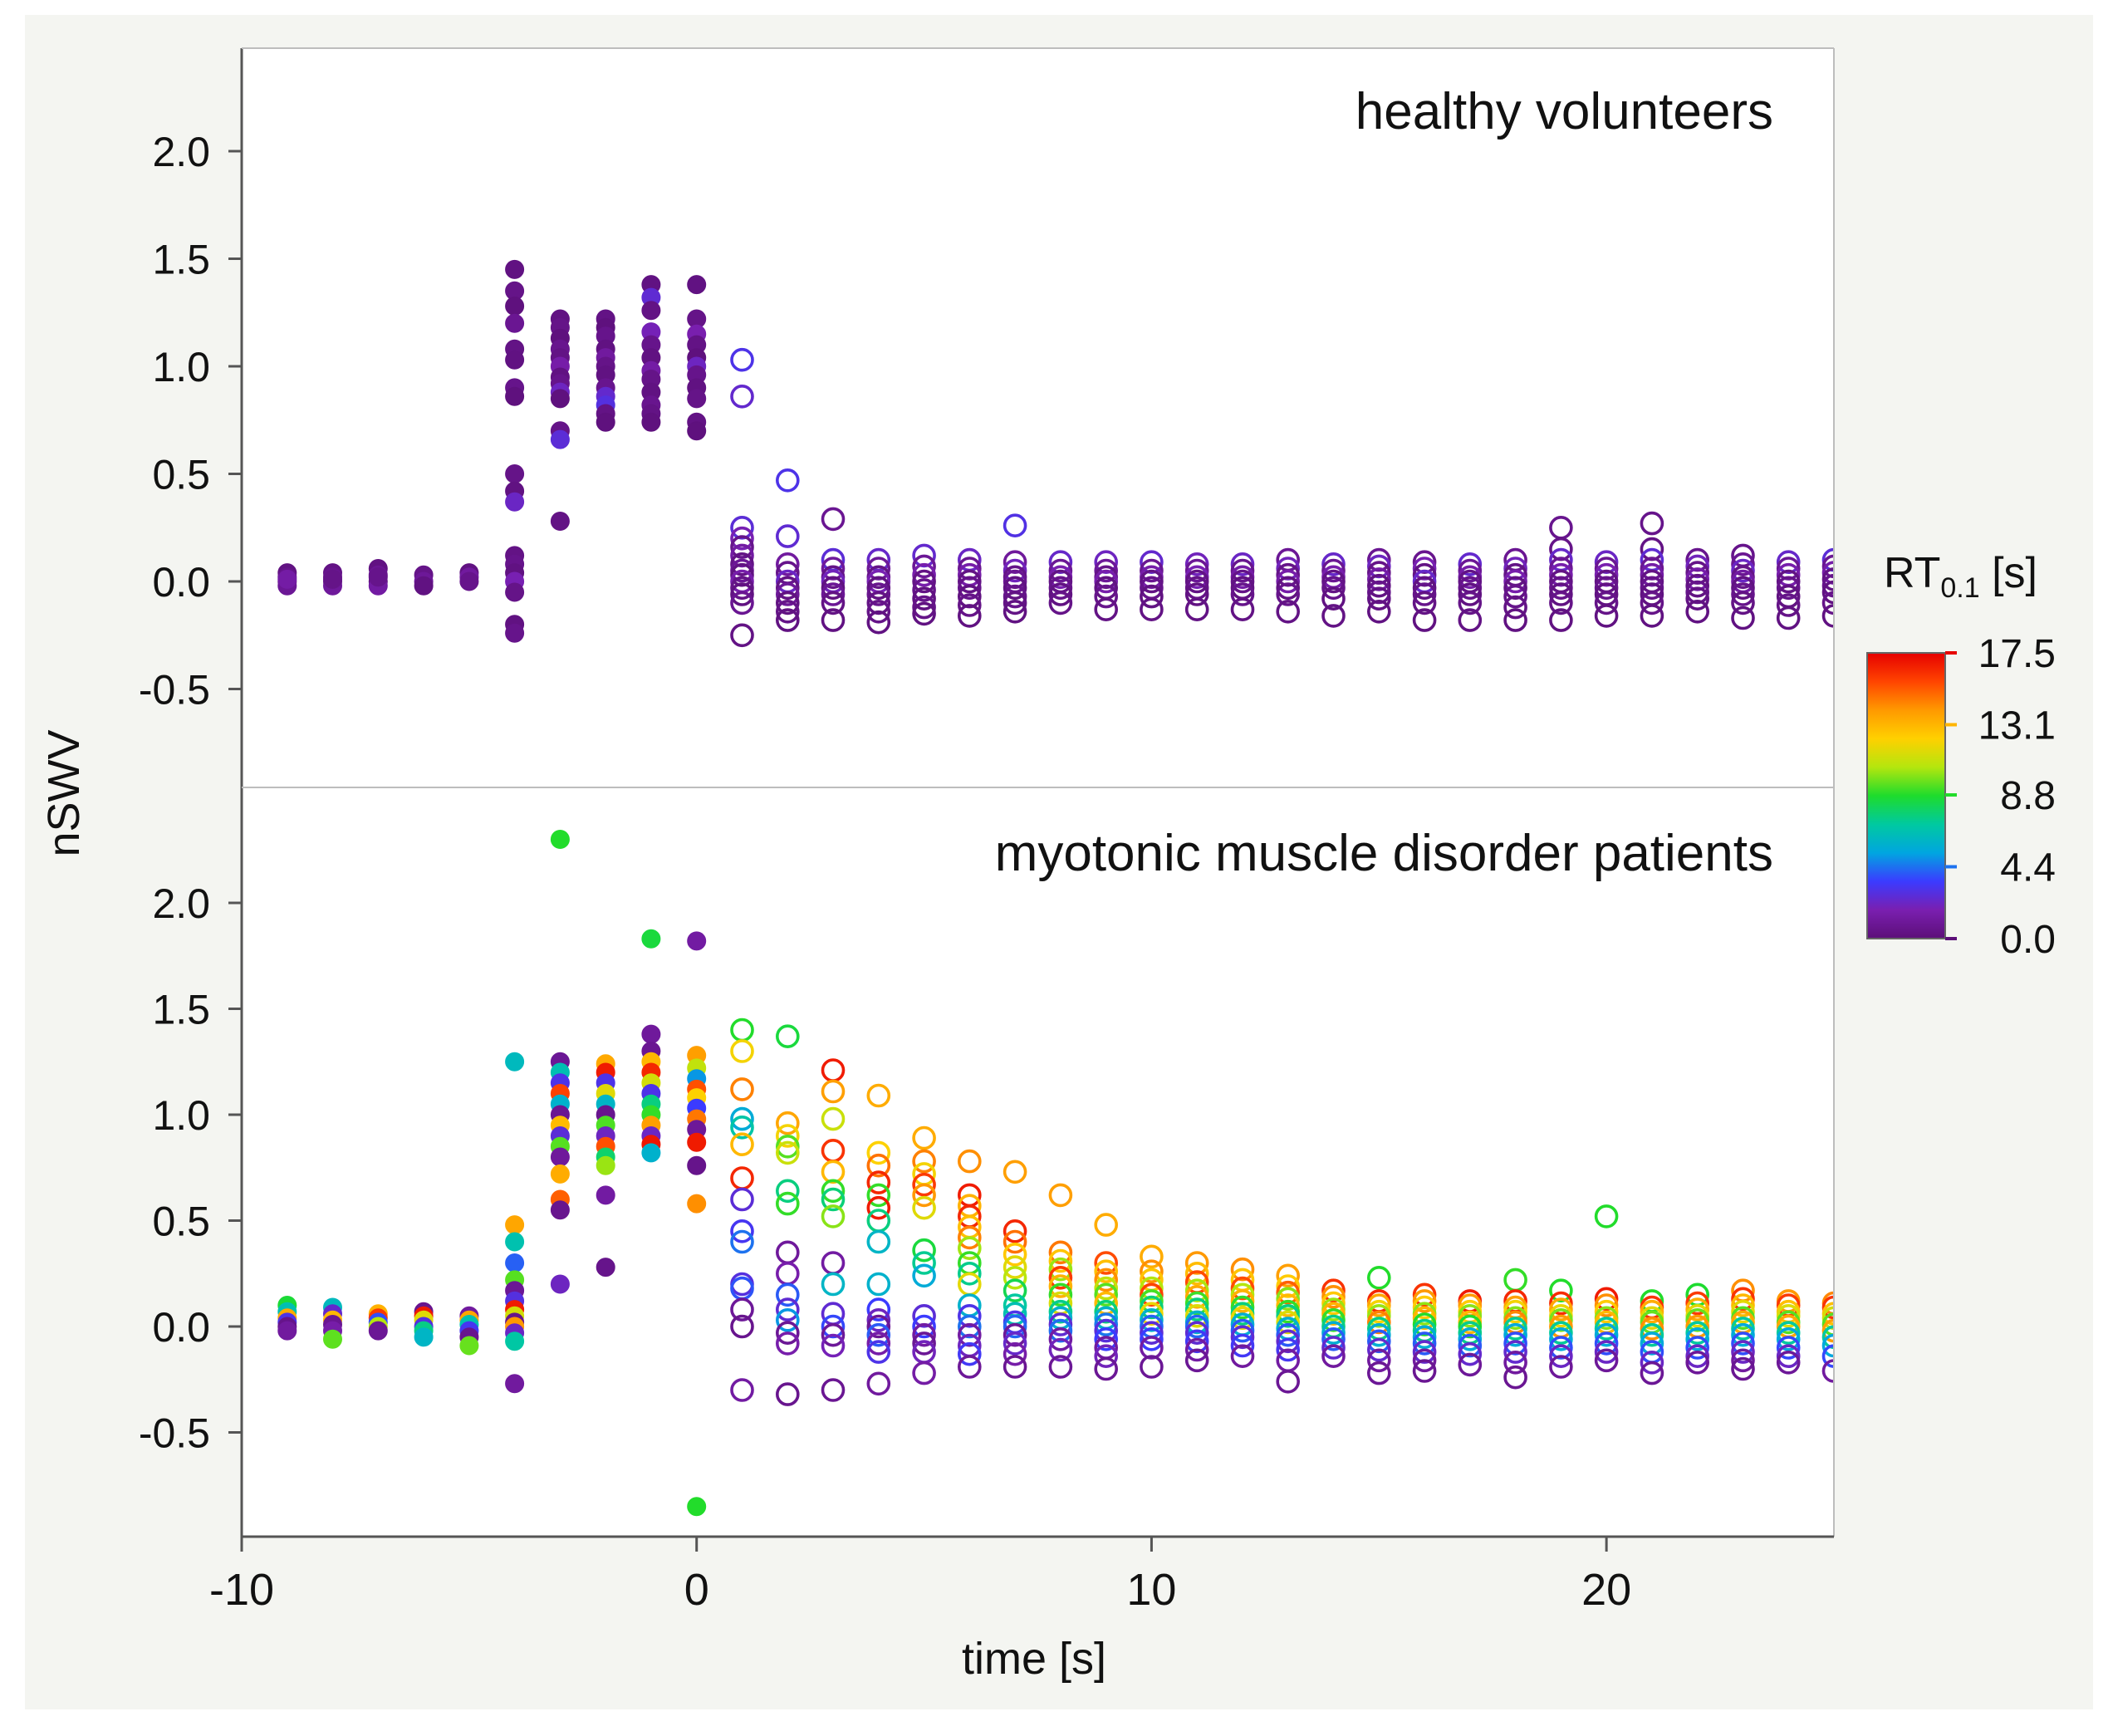  I want to click on colorbar-title-subscript: 0.1, so click(1959, 588).